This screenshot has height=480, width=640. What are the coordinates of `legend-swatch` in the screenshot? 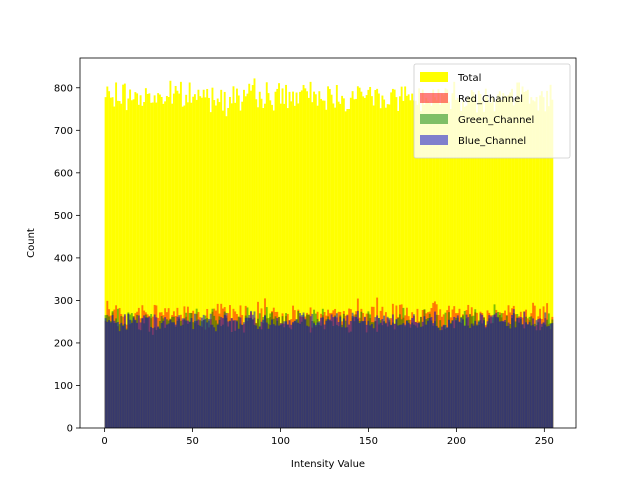 It's located at (434, 77).